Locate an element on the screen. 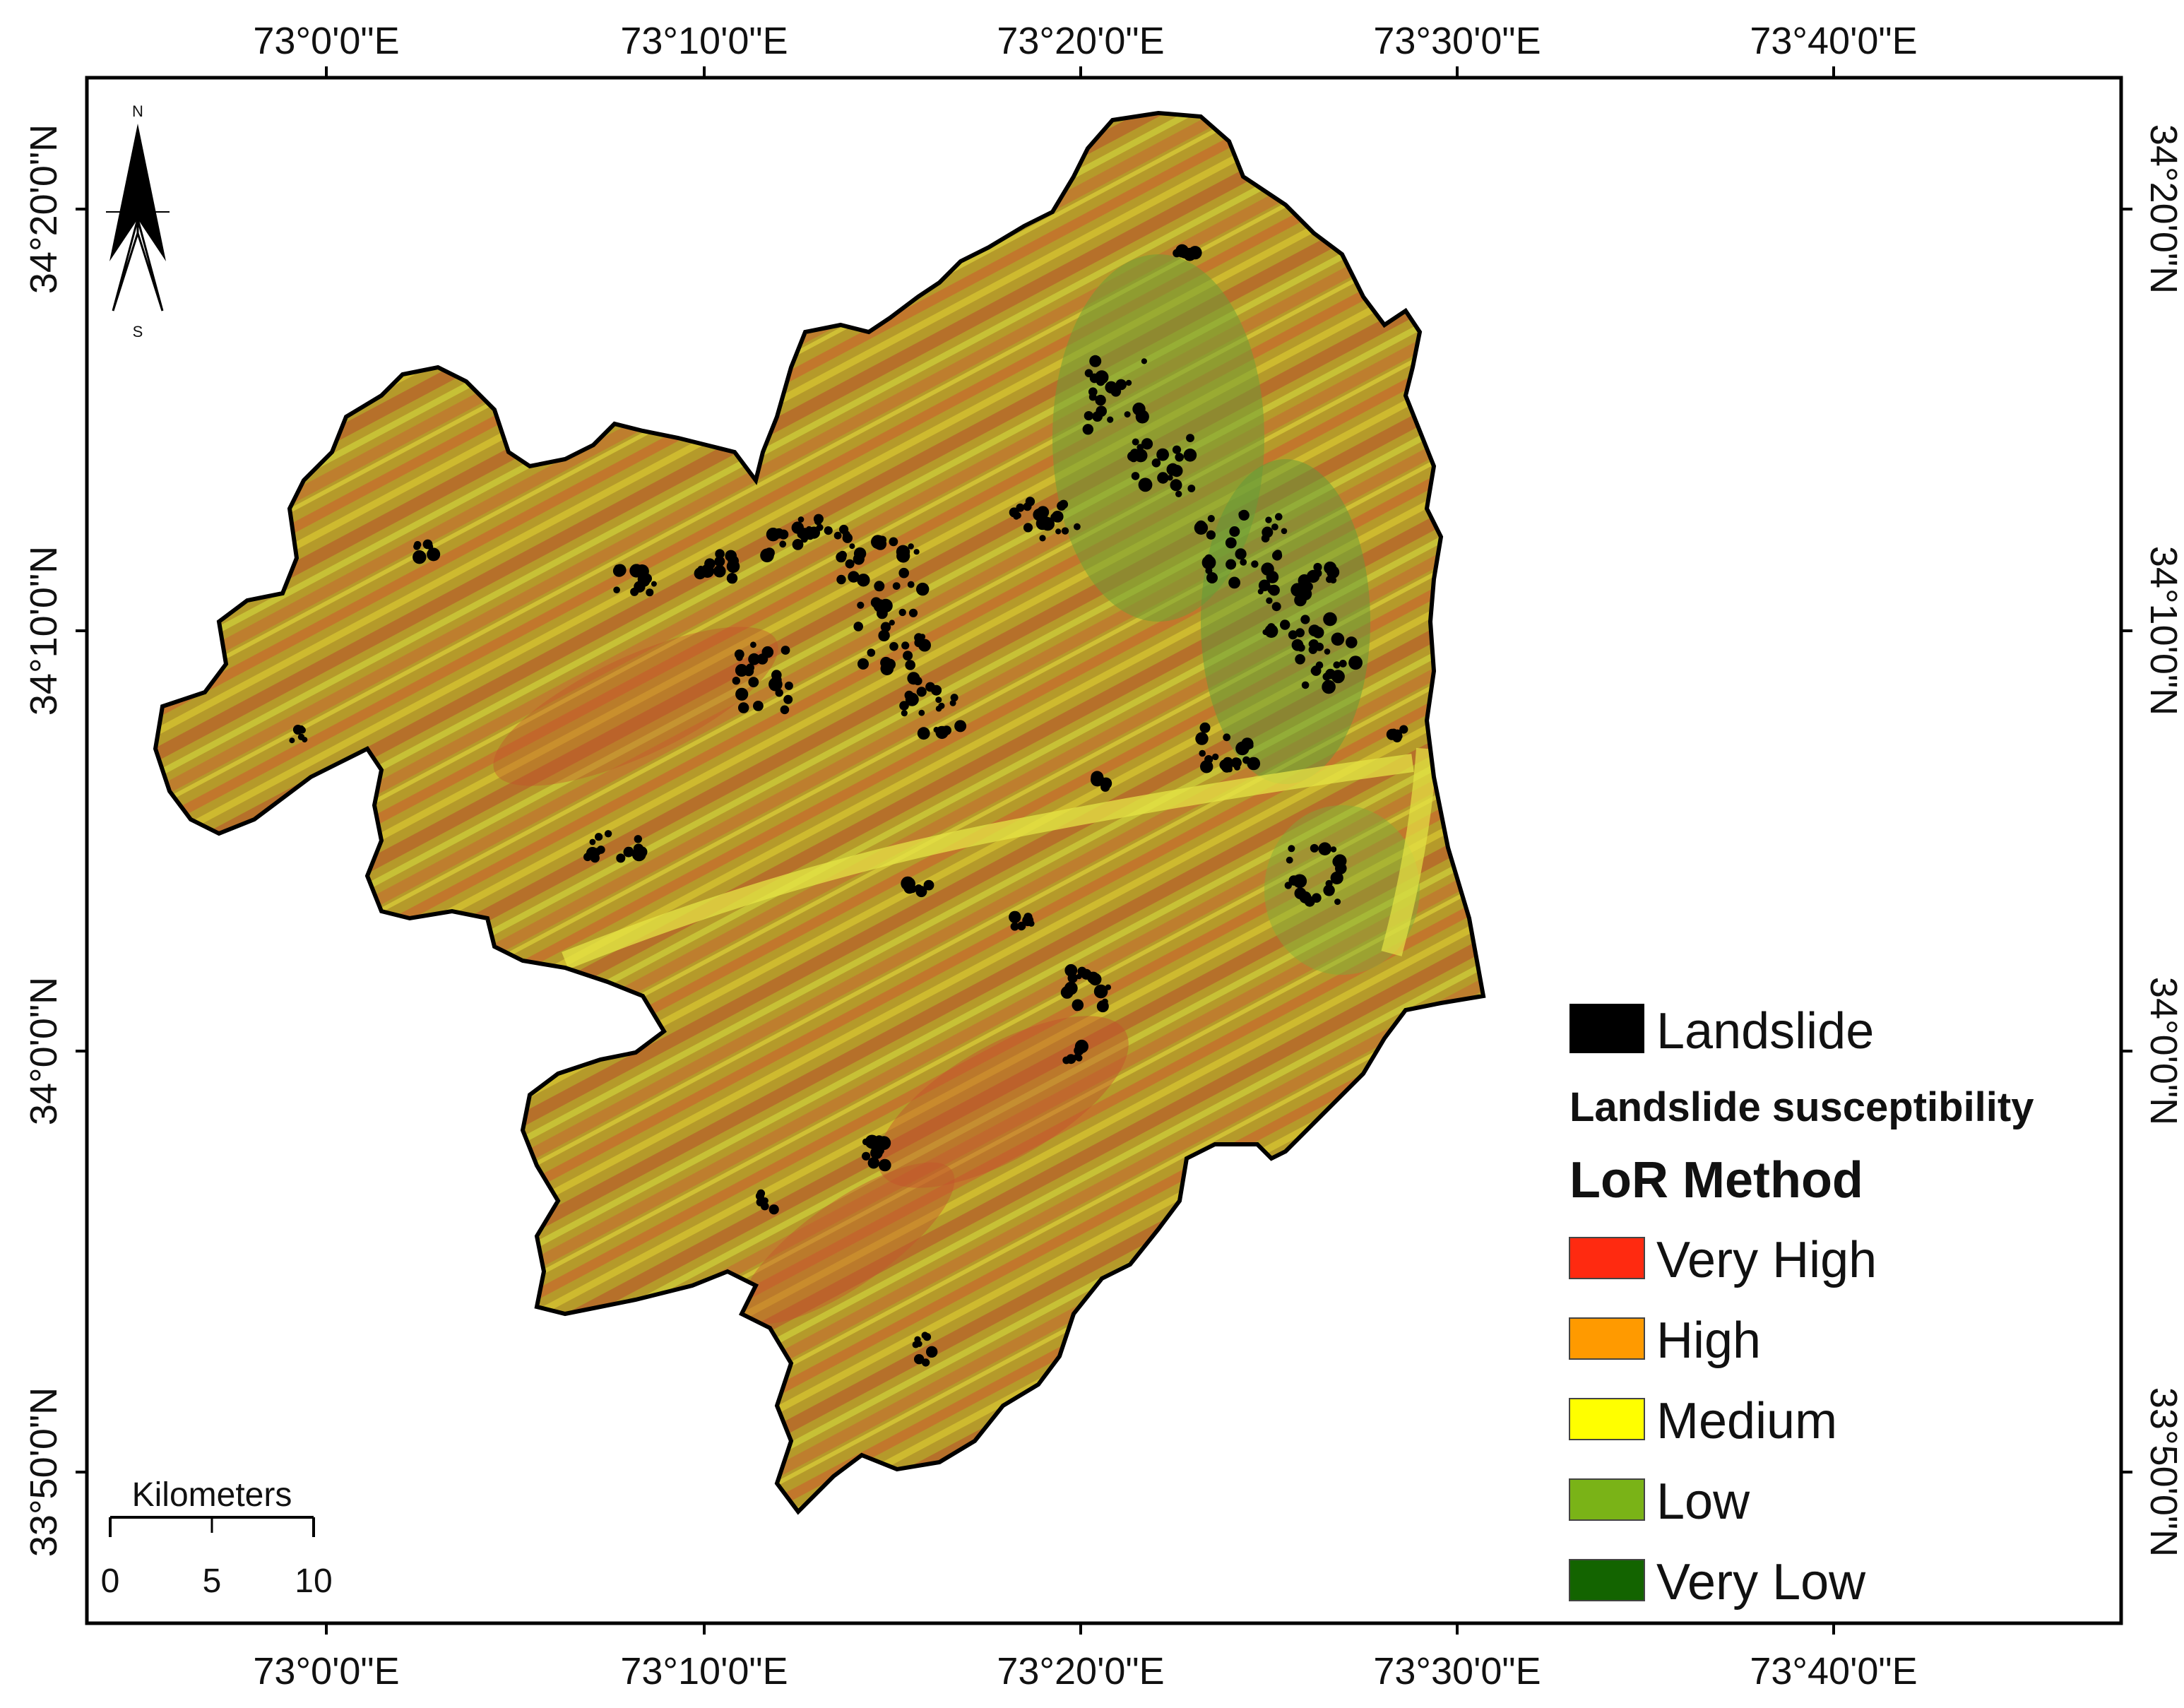 Image resolution: width=2184 pixels, height=1708 pixels. top-tick-label: 73°20'0"E is located at coordinates (1080, 41).